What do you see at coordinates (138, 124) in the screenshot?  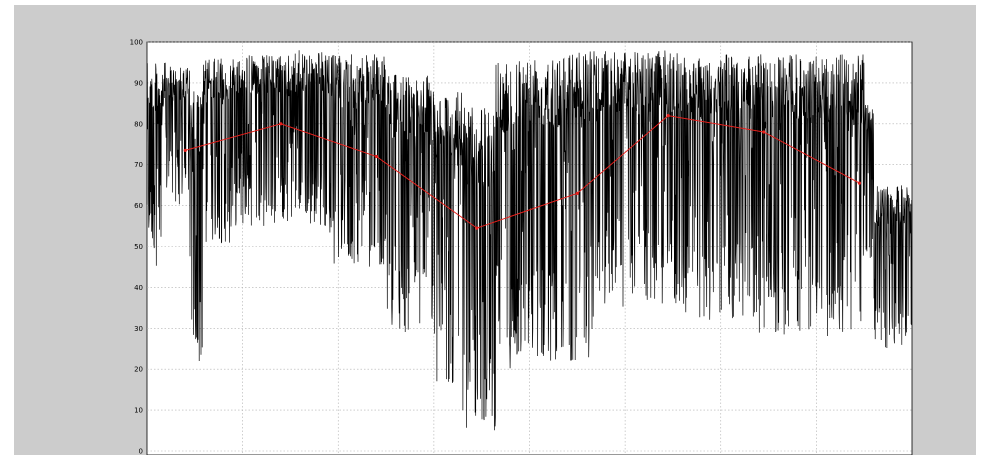 I see `y-tick-label: 80` at bounding box center [138, 124].